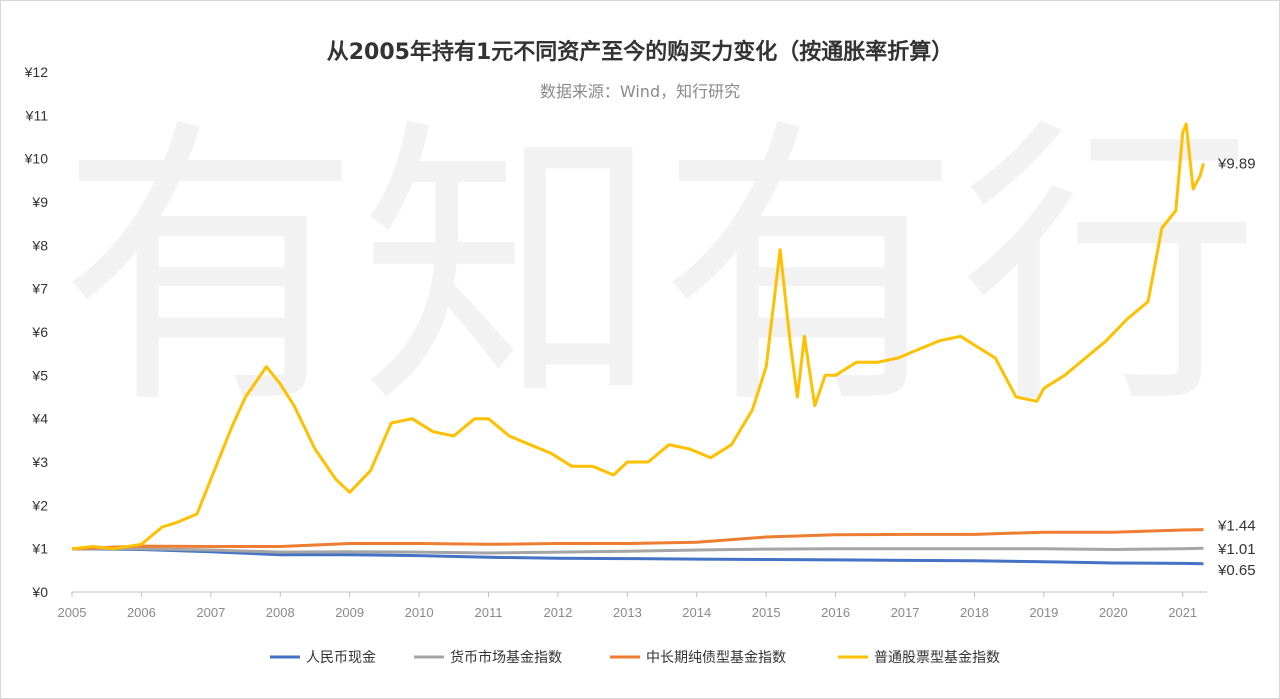 The image size is (1280, 699). Describe the element at coordinates (39, 202) in the screenshot. I see `y-tick-label: ¥9` at that location.